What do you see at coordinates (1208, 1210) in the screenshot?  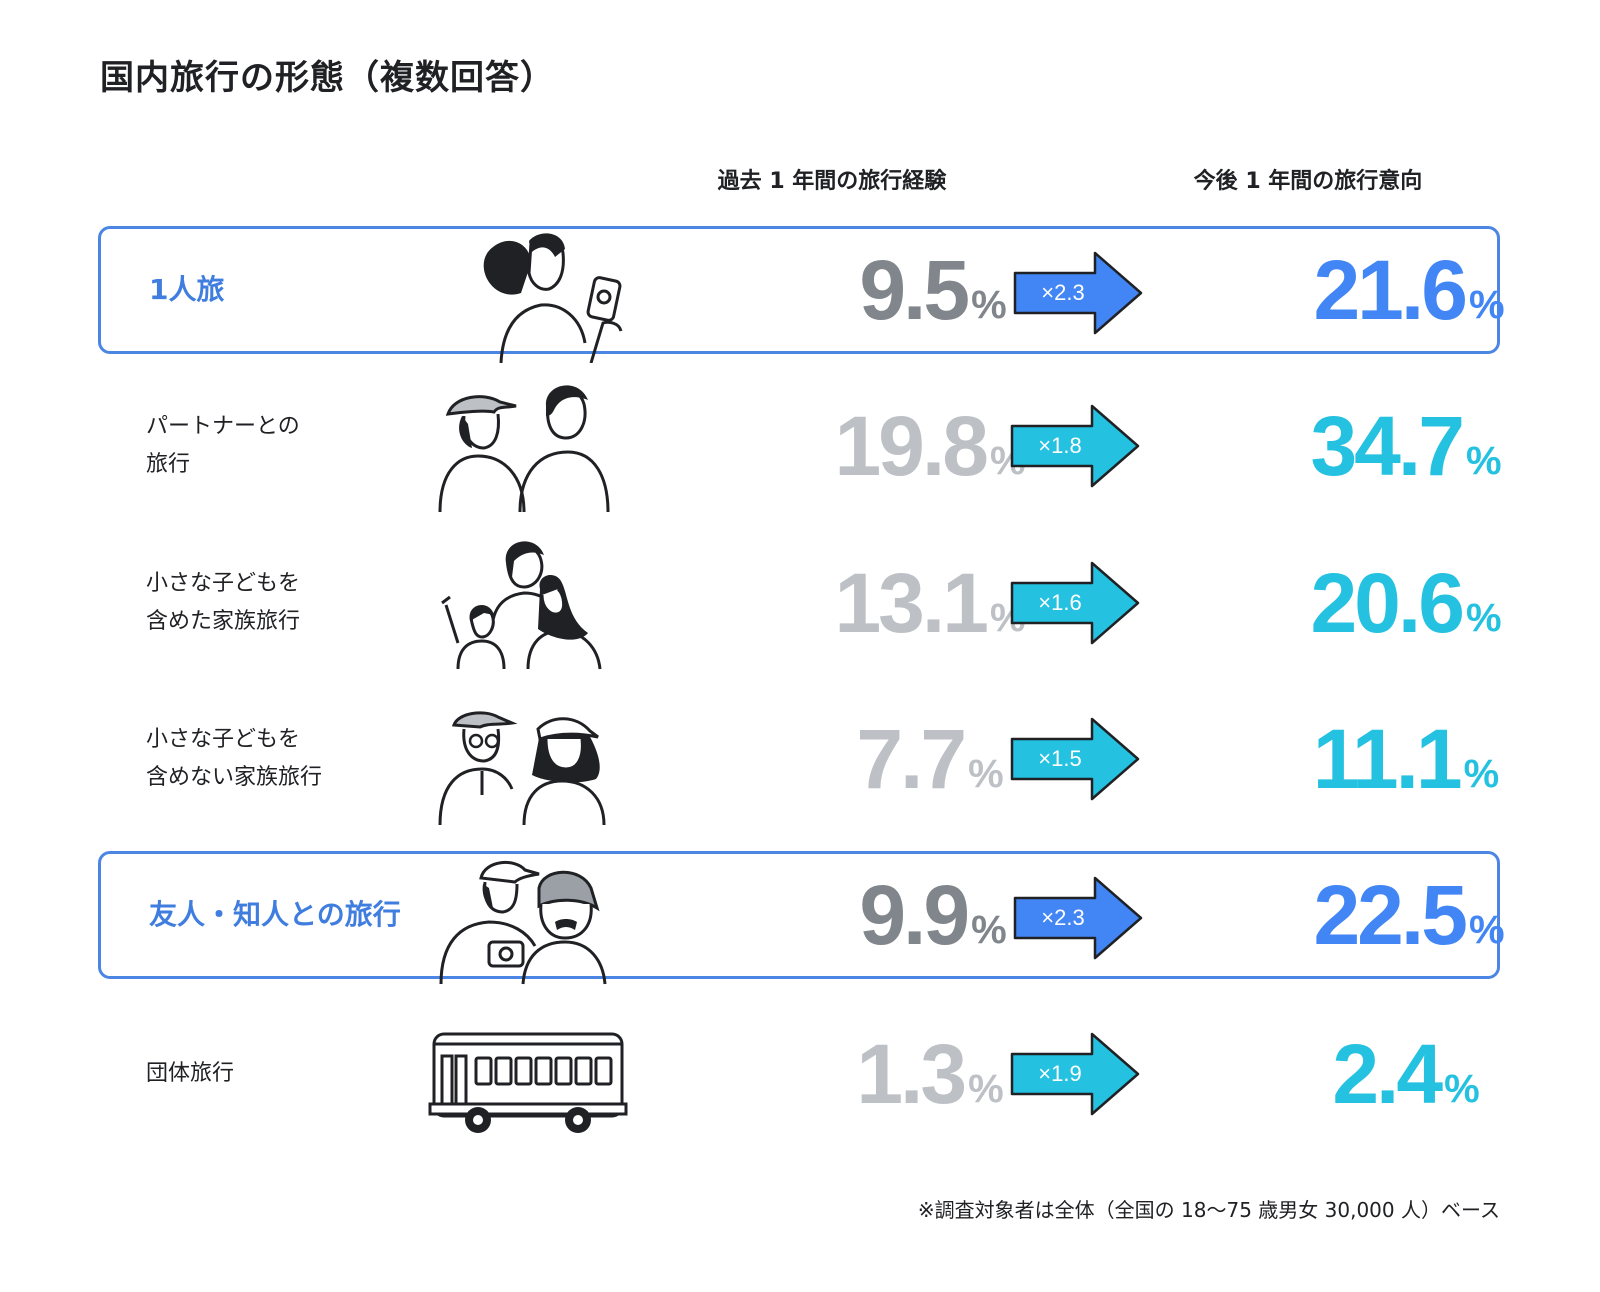 I see `footnote: ※調査対象者は全体（全国の 18〜75 歳男女 30,000 人）ベース` at bounding box center [1208, 1210].